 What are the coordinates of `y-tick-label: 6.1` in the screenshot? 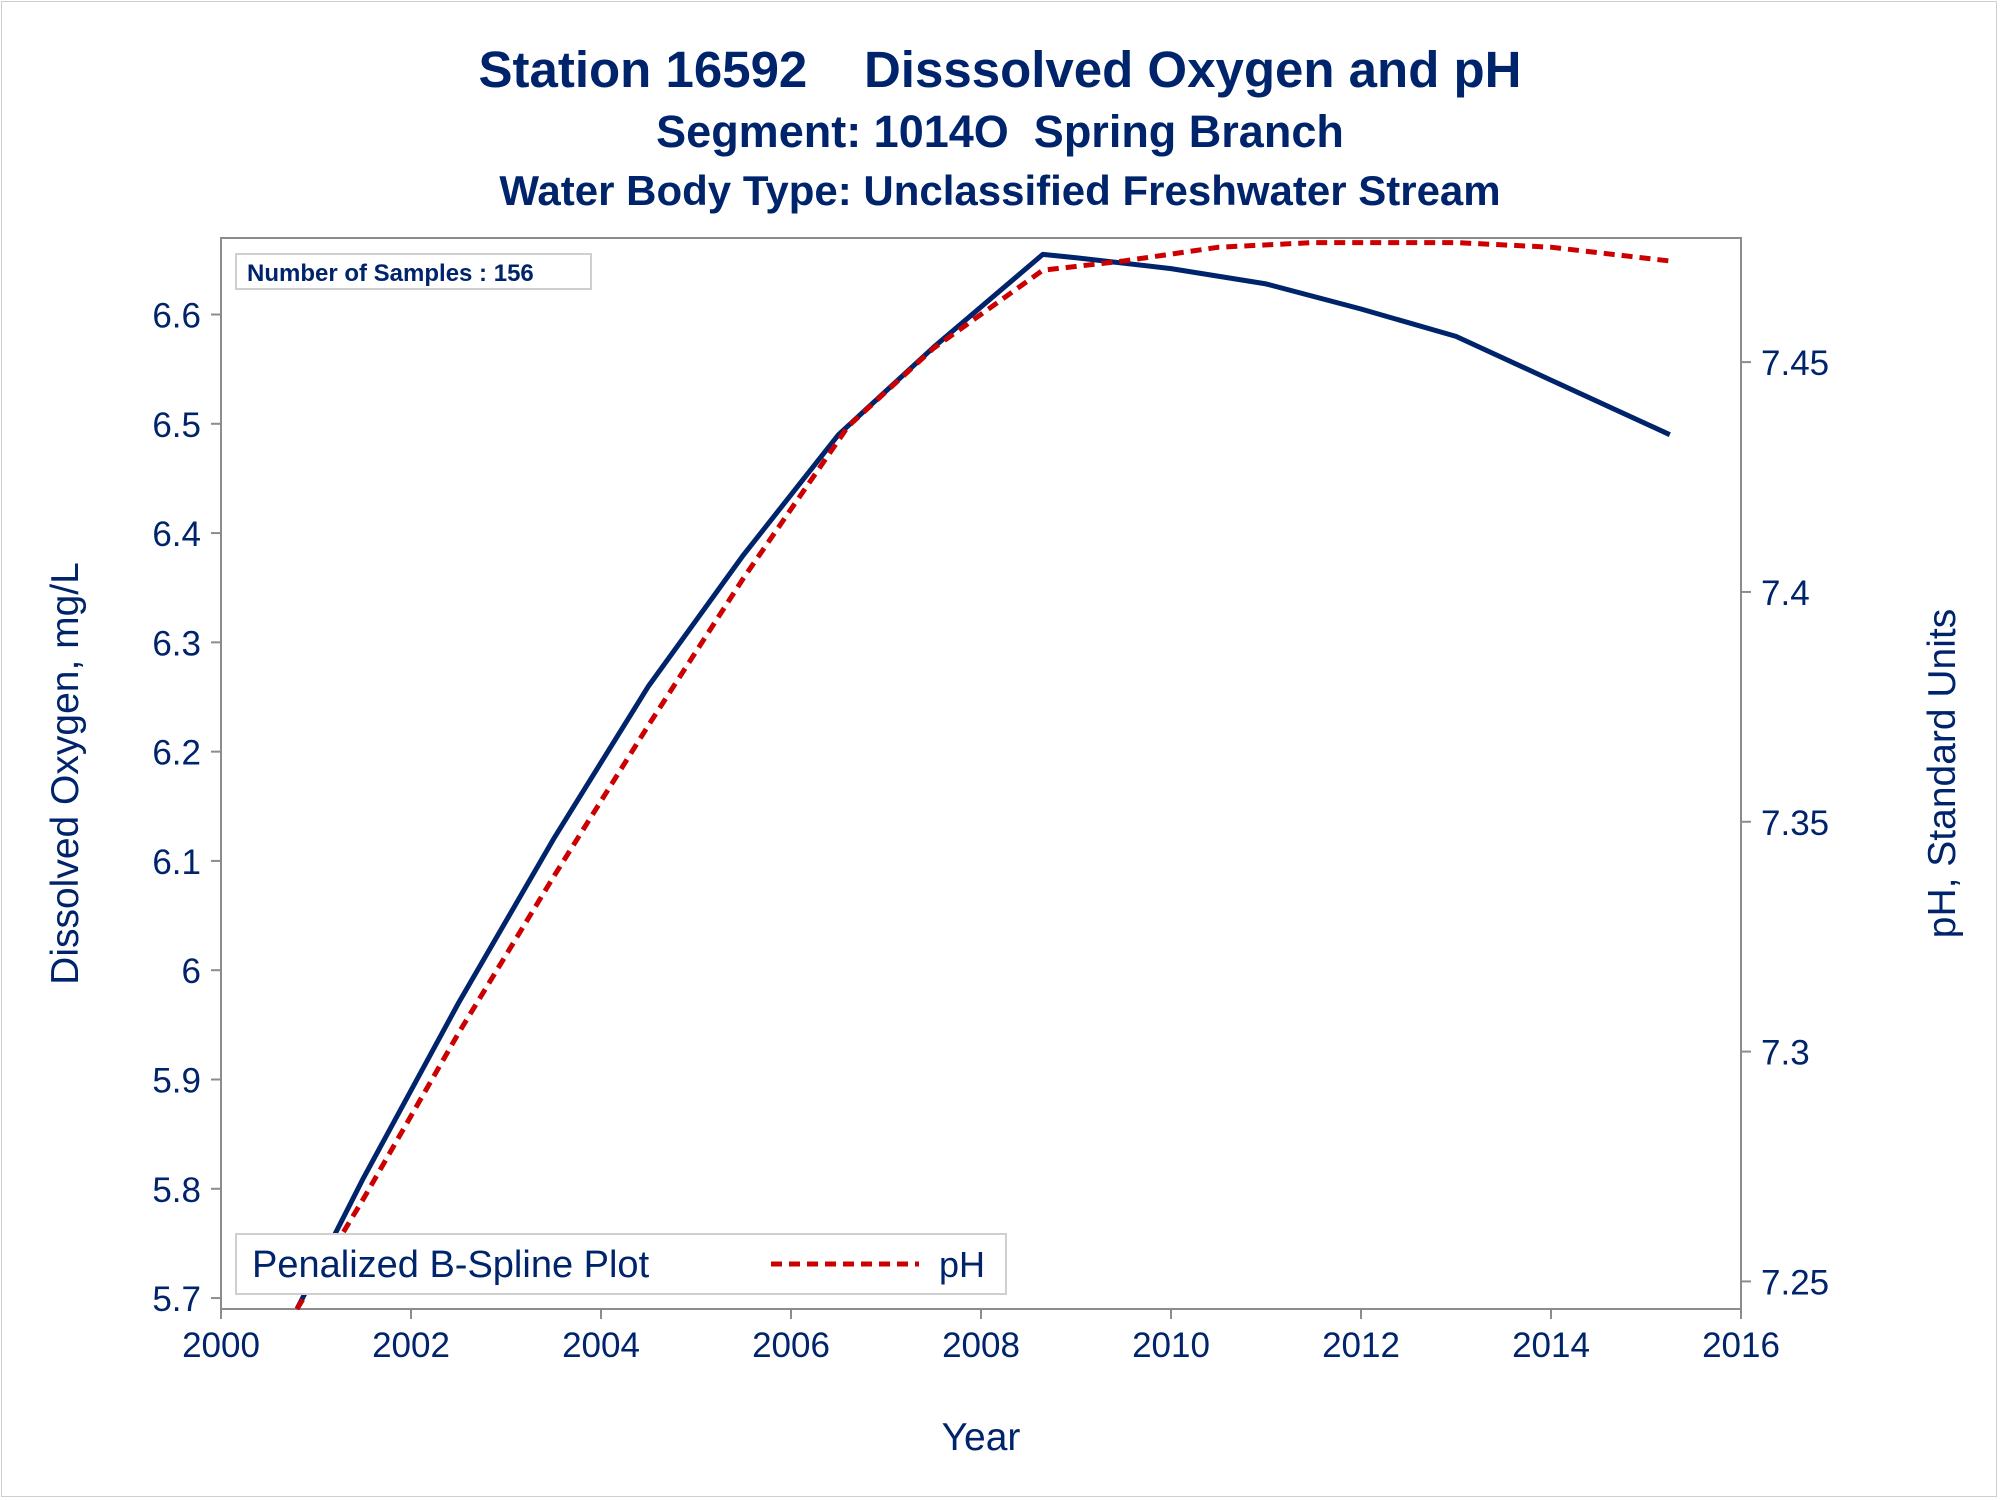 It's located at (176, 862).